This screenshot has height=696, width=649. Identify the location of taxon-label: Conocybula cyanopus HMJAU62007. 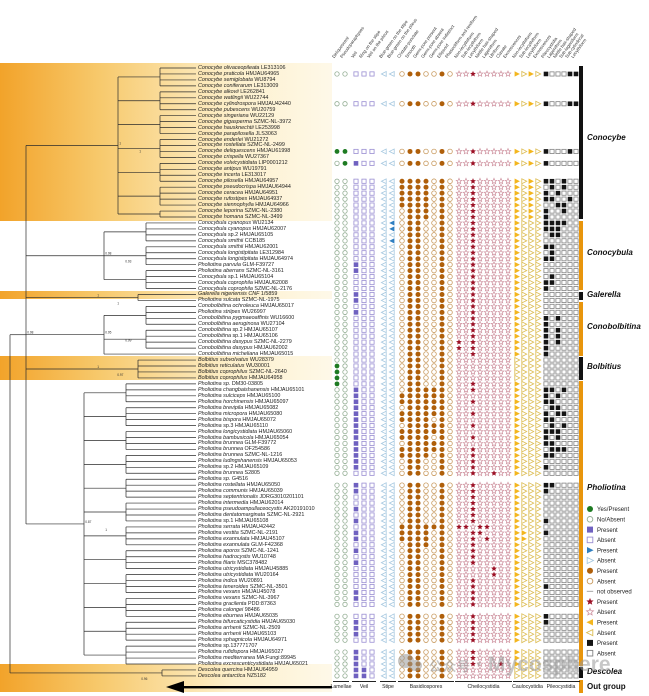
(242, 228).